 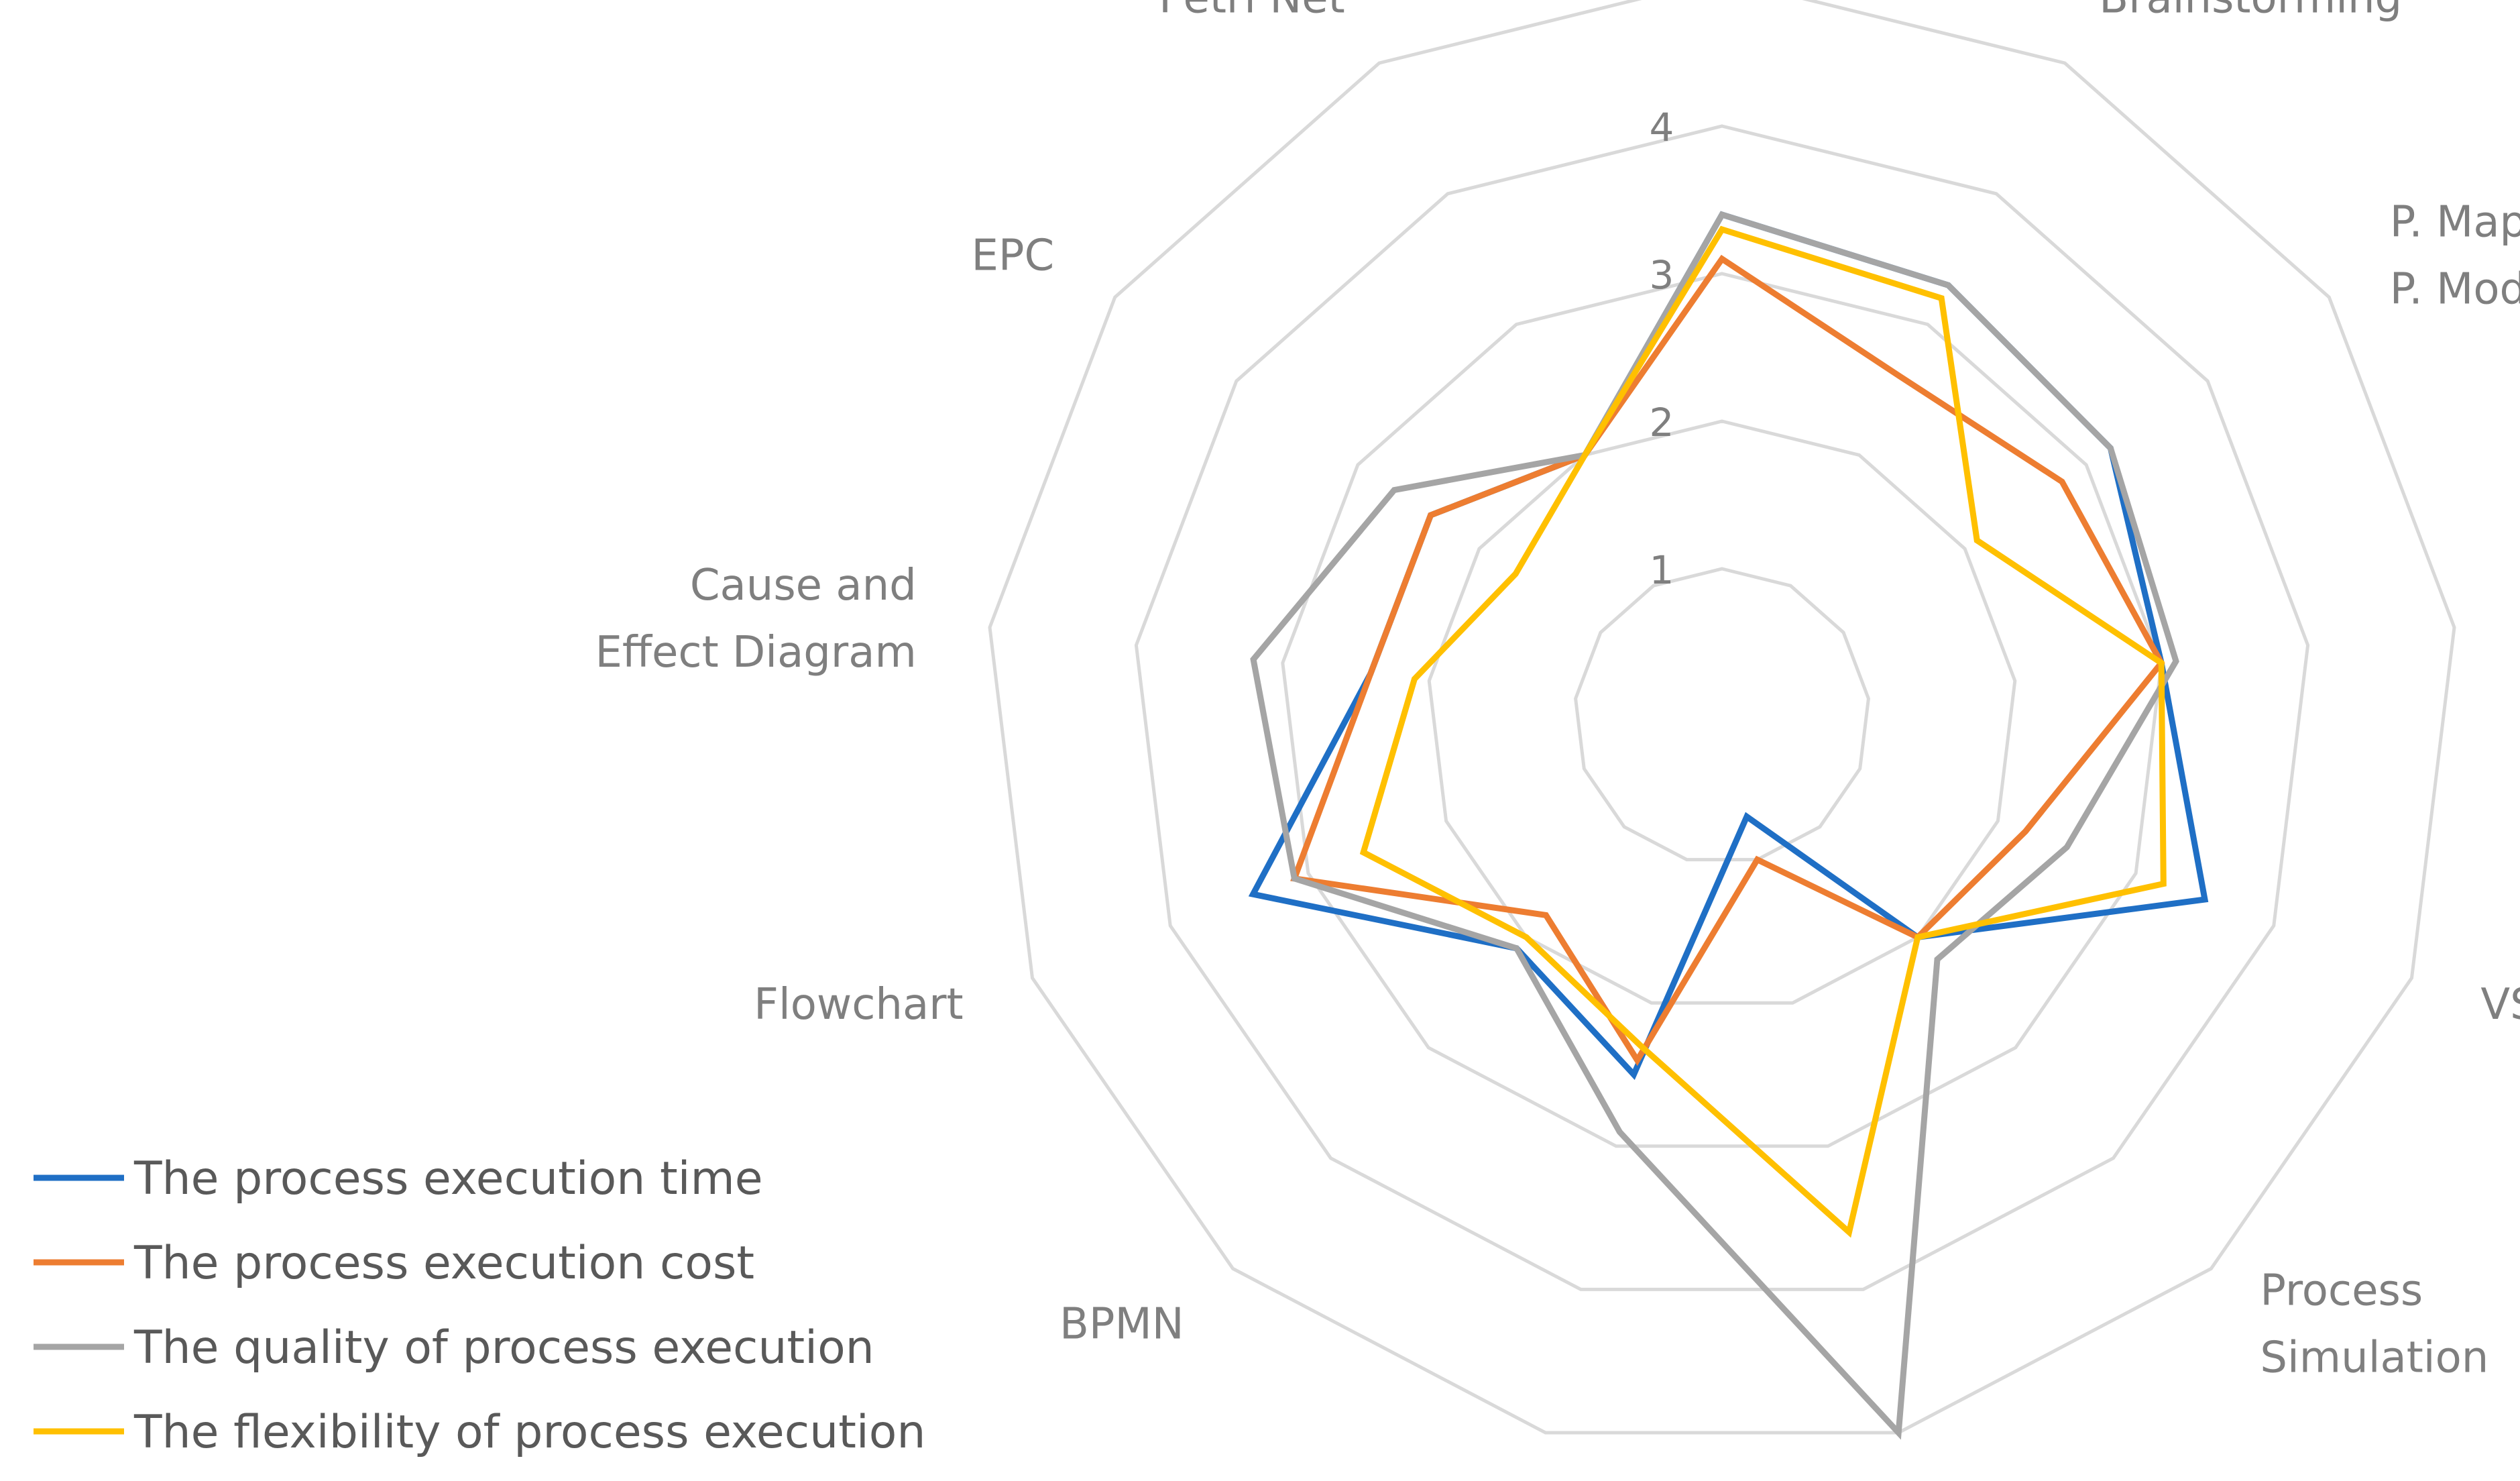 I want to click on category-label: P. Modeling, so click(x=2455, y=290).